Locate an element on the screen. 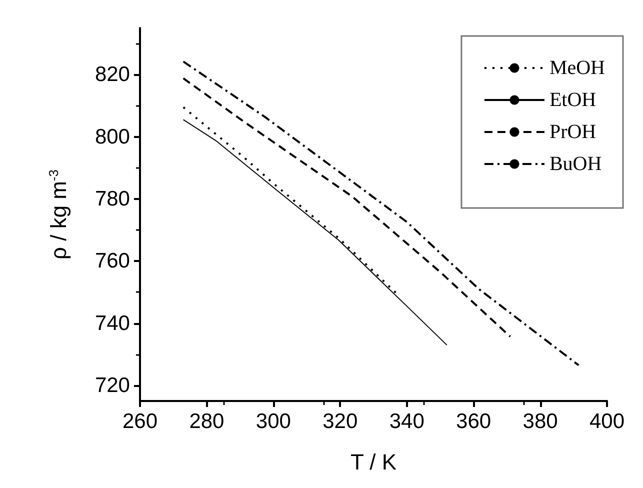 The width and height of the screenshot is (643, 488). x-tick-label: 400 is located at coordinates (607, 421).